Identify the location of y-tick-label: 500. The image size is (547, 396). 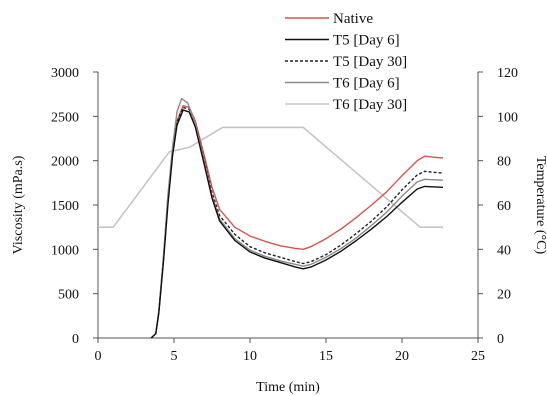
(68, 295).